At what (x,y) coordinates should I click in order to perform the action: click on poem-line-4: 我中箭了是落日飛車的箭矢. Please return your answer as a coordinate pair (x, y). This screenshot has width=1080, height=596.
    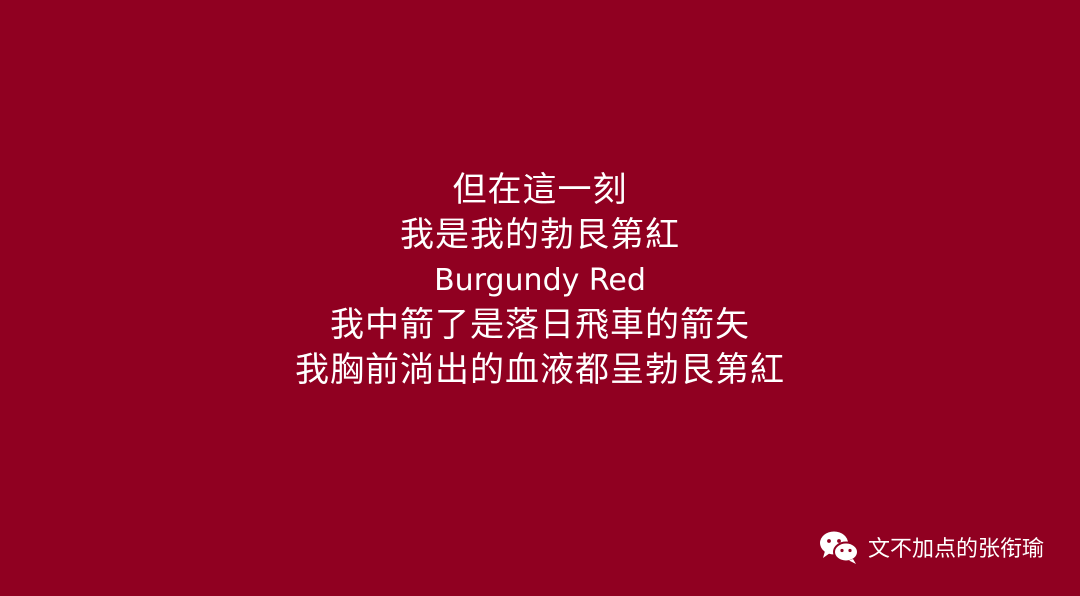
    Looking at the image, I should click on (540, 325).